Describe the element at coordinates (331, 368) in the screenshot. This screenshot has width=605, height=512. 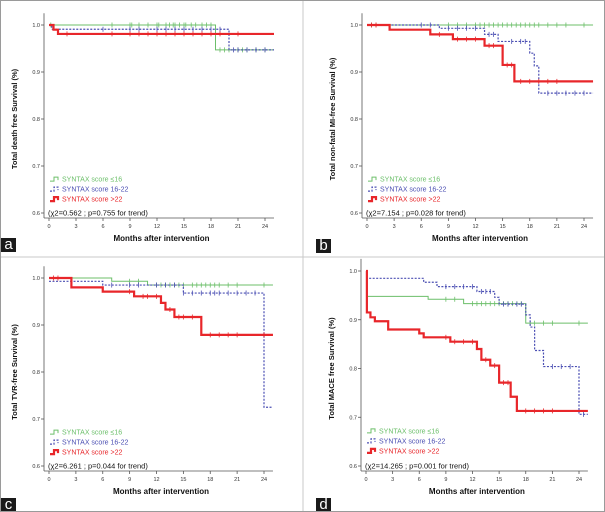
I see `y-axis-label: Total MACE free Survival (%)` at that location.